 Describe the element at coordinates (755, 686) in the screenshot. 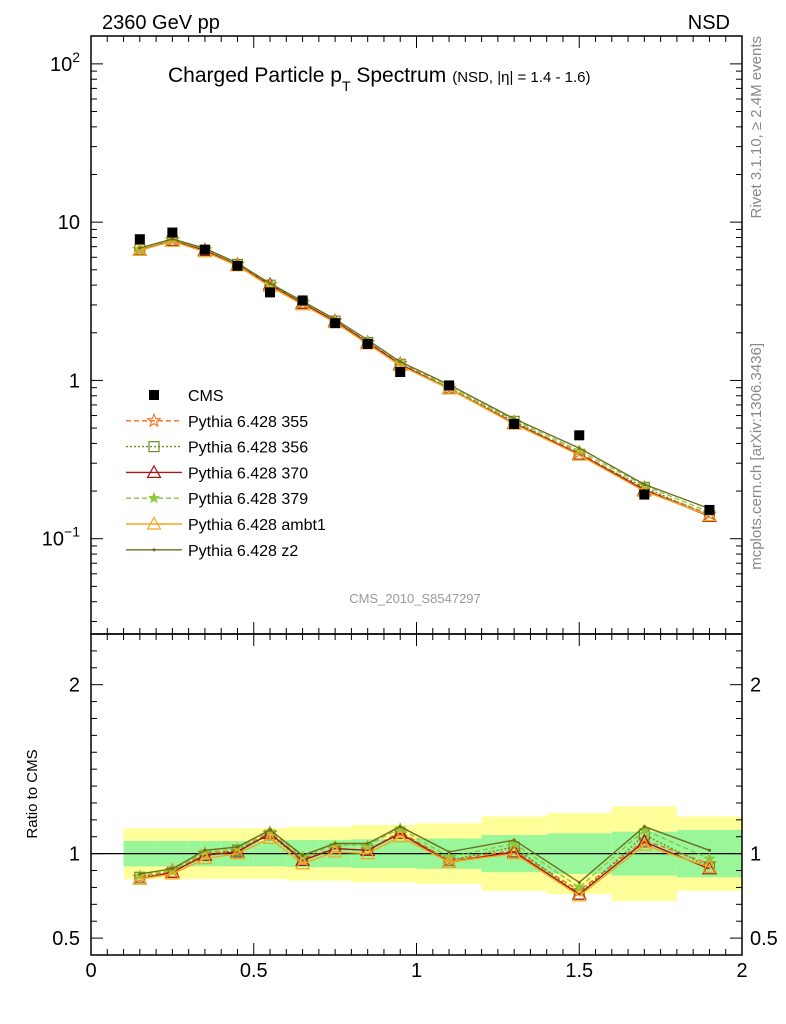

I see `ratio-y-tick-label-right: 2` at that location.